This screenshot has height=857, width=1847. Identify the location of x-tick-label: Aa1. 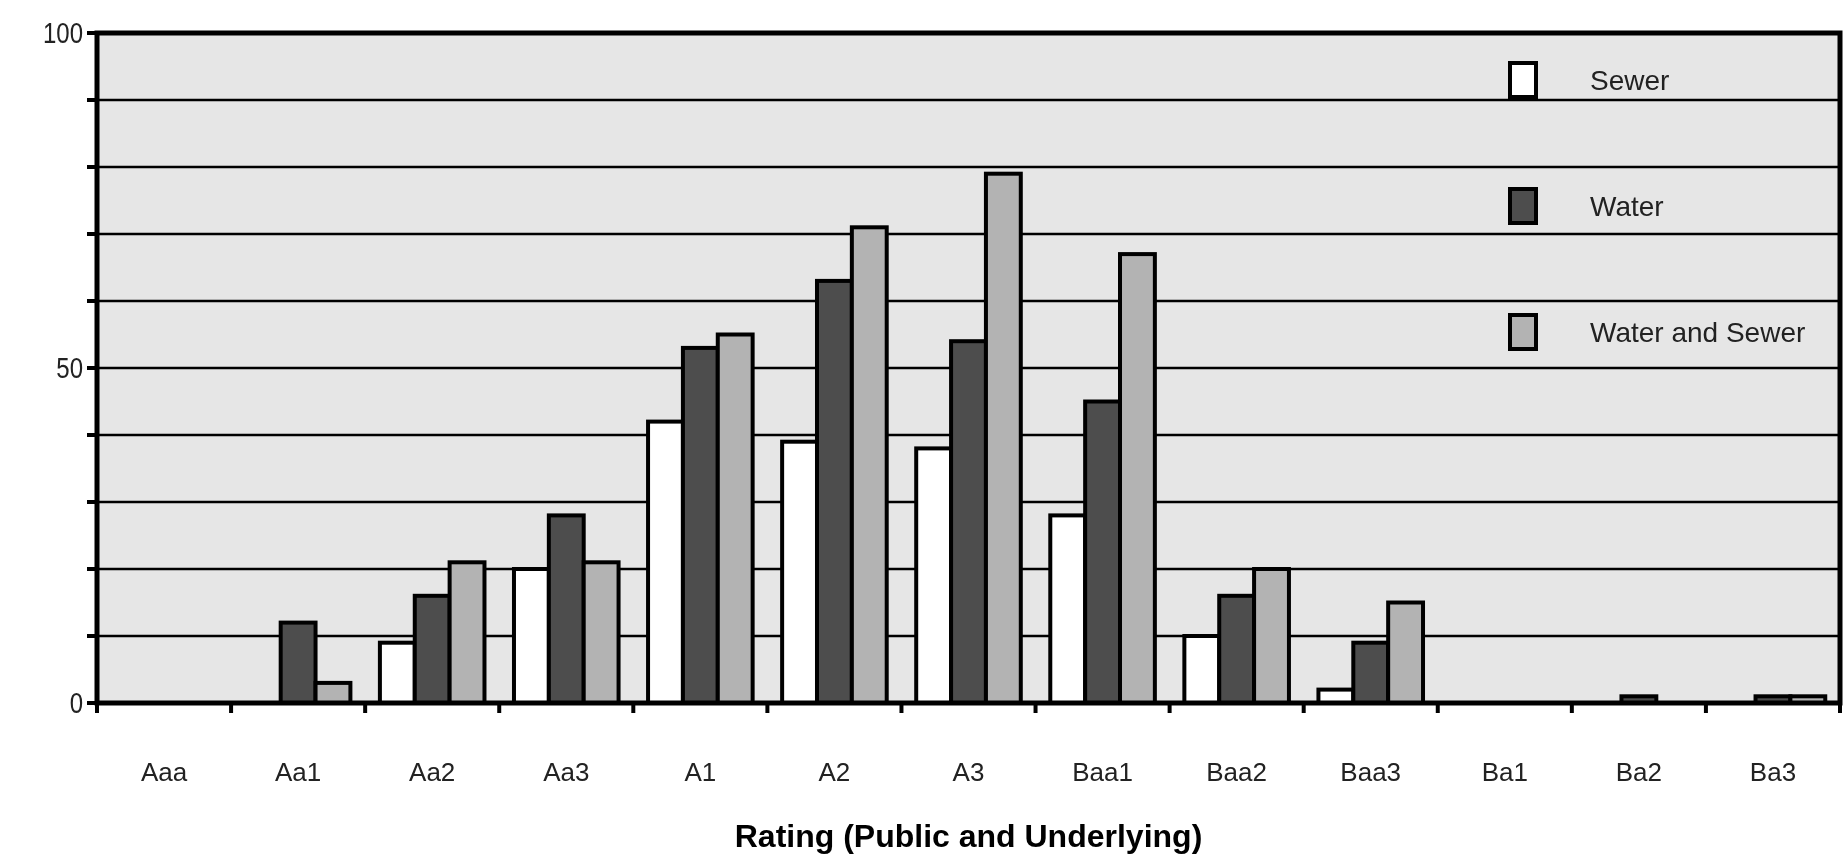
(298, 772).